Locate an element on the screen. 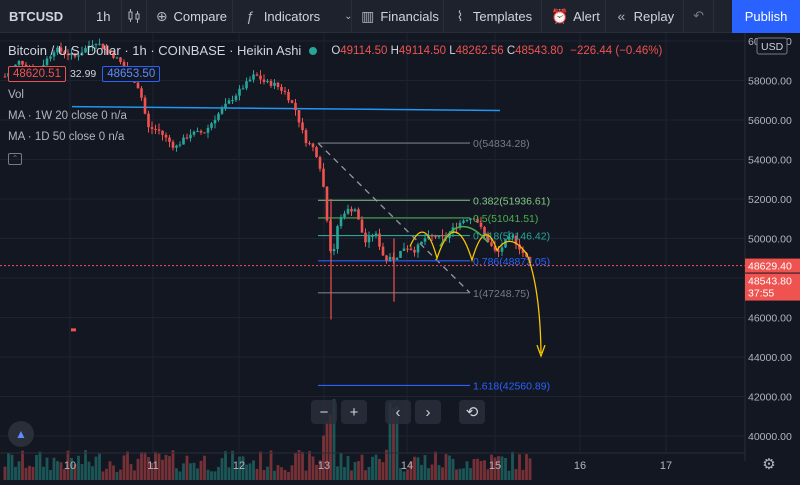 The height and width of the screenshot is (485, 800). financials-button: ▥ Financials is located at coordinates (398, 16).